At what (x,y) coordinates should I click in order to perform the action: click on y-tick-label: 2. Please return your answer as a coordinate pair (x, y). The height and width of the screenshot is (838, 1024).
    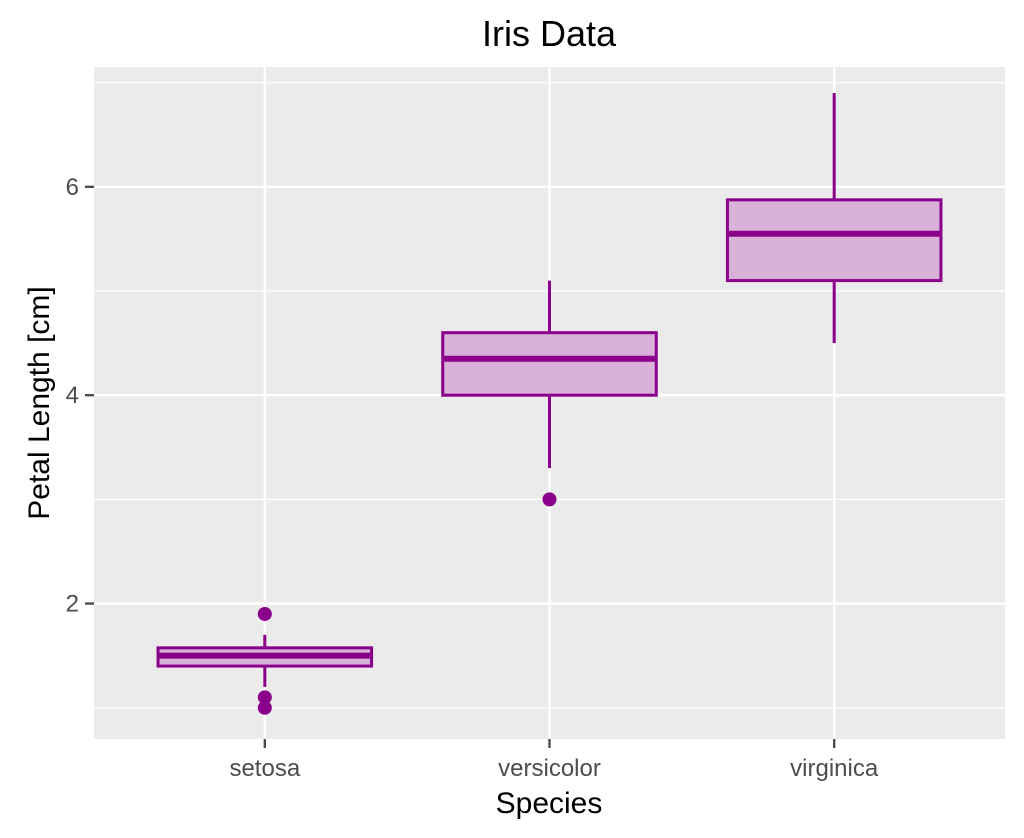
    Looking at the image, I should click on (72, 604).